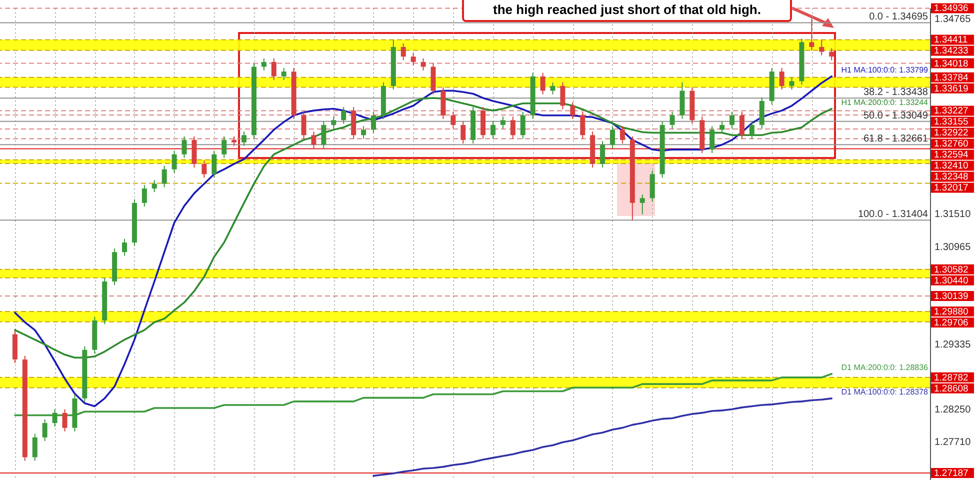 This screenshot has width=975, height=480. Describe the element at coordinates (951, 155) in the screenshot. I see `ref-line-label: 1.32594` at that location.